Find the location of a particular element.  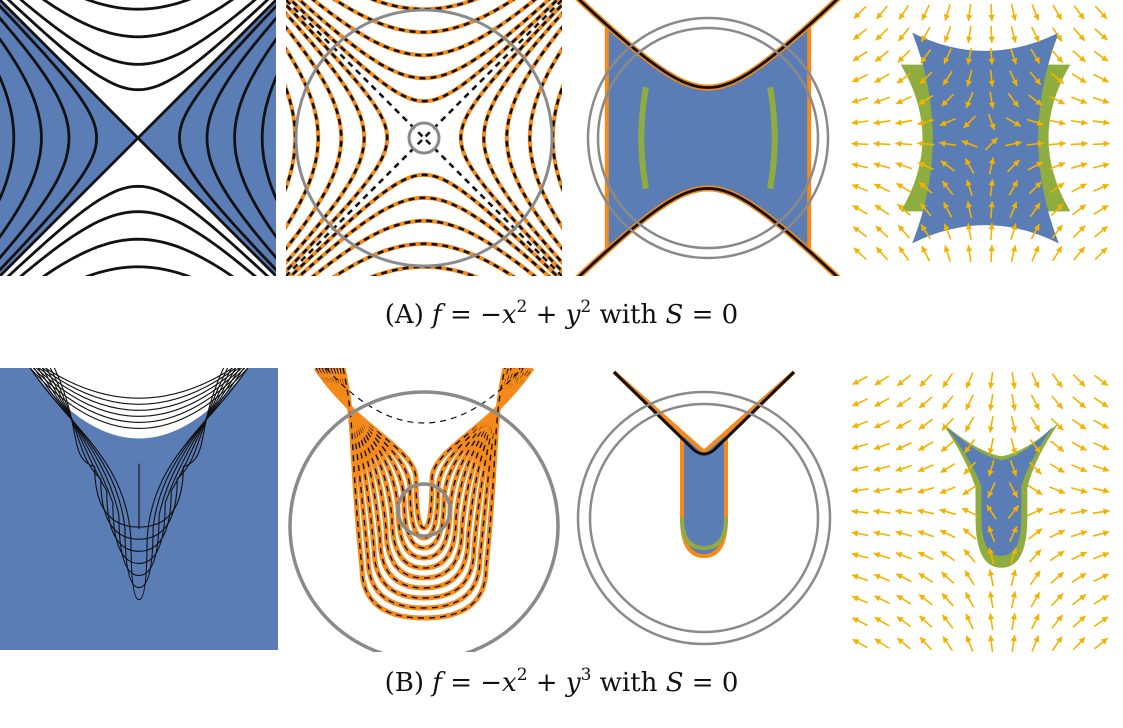

caption-a-zero: 0 is located at coordinates (730, 315).